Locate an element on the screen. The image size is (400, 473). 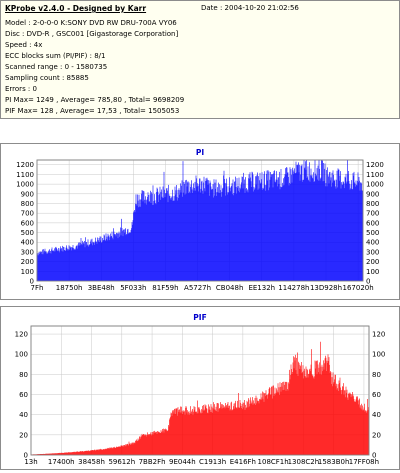
pif-chart-title: PIF is located at coordinates (200, 317).